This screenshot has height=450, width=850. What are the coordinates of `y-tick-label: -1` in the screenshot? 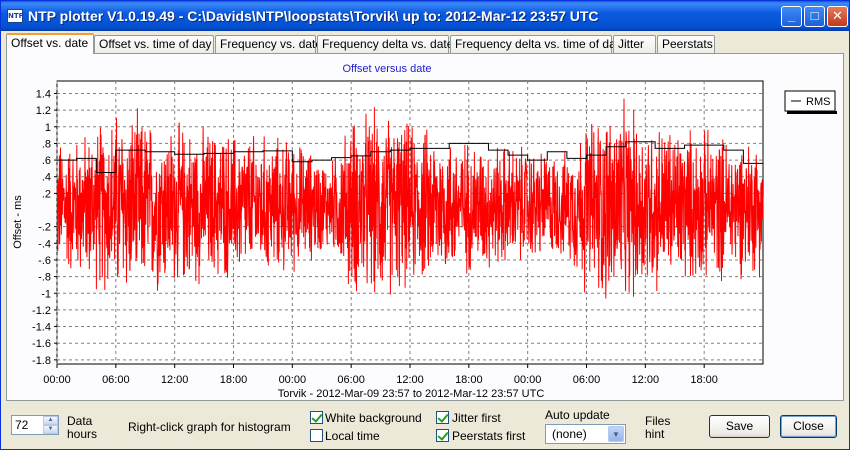 It's located at (46, 294).